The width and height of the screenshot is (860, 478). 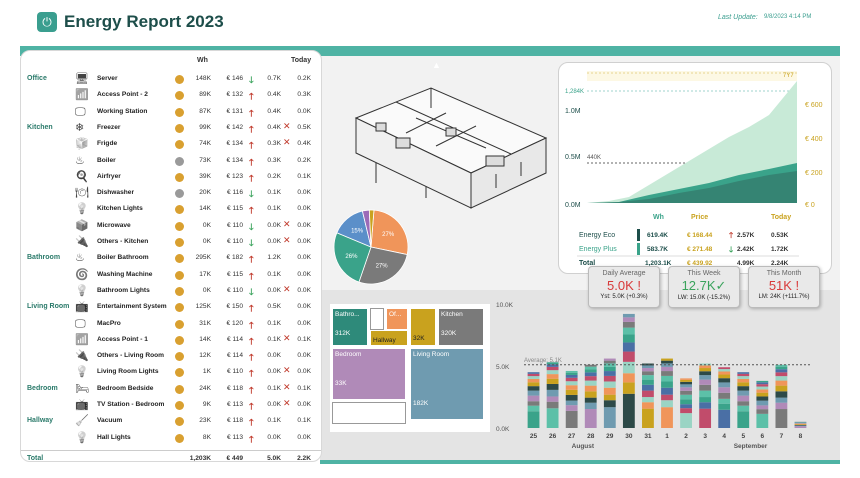 What do you see at coordinates (788, 17) in the screenshot?
I see `last-update-value: 9/8/2023 4:14 PM` at bounding box center [788, 17].